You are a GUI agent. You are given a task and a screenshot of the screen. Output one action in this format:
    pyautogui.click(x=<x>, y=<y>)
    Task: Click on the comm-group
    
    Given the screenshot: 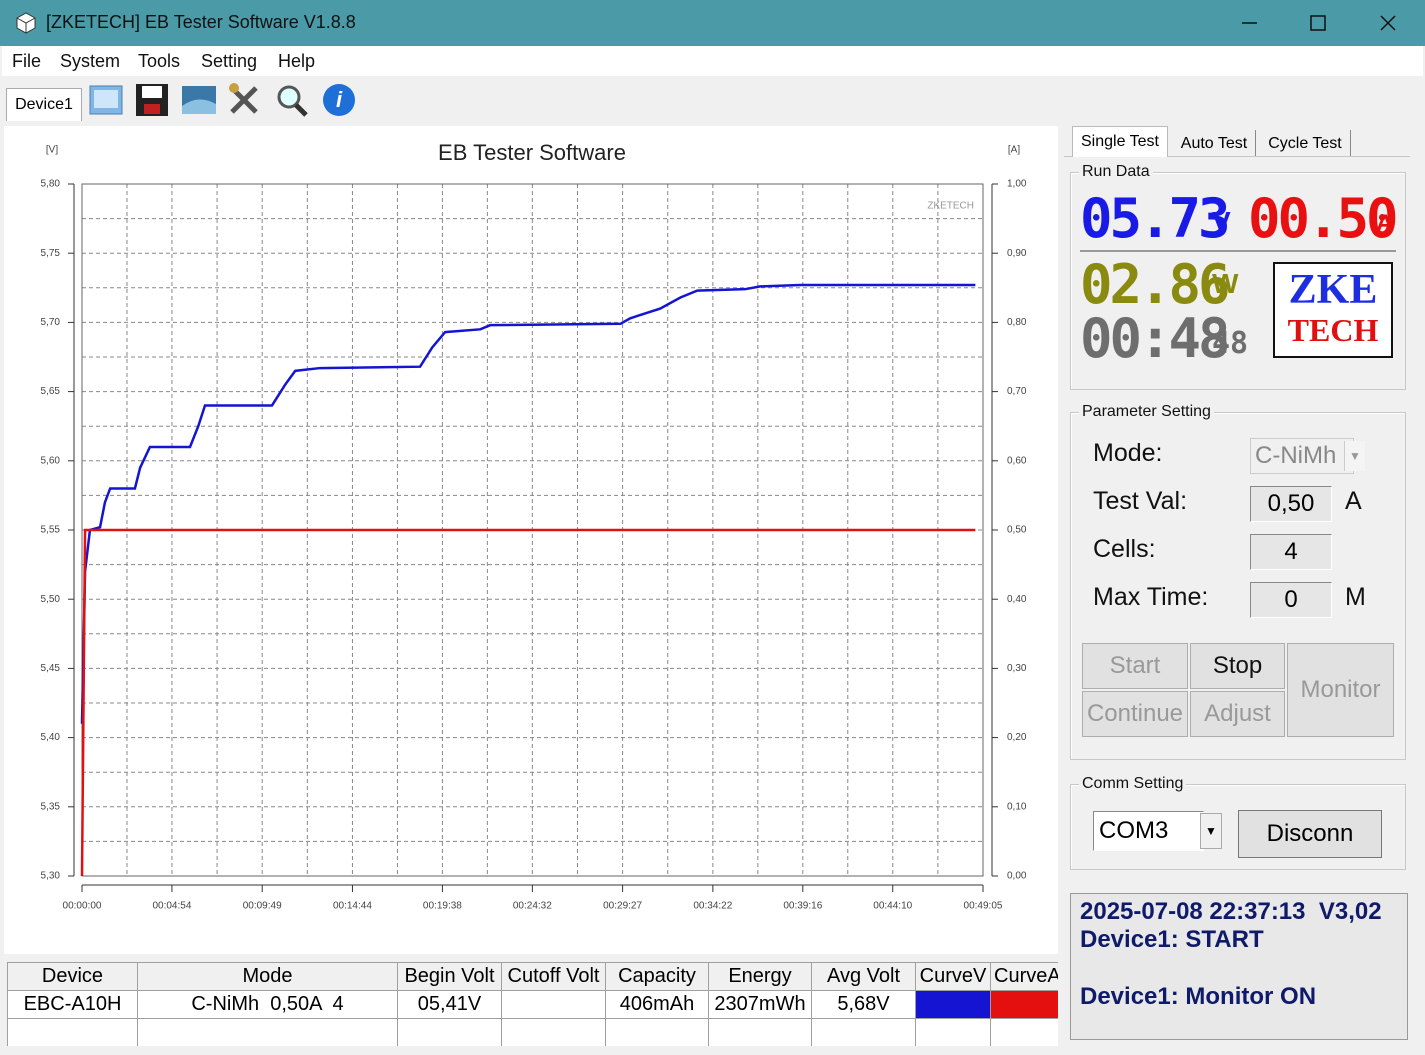 What is the action you would take?
    pyautogui.click(x=1238, y=827)
    